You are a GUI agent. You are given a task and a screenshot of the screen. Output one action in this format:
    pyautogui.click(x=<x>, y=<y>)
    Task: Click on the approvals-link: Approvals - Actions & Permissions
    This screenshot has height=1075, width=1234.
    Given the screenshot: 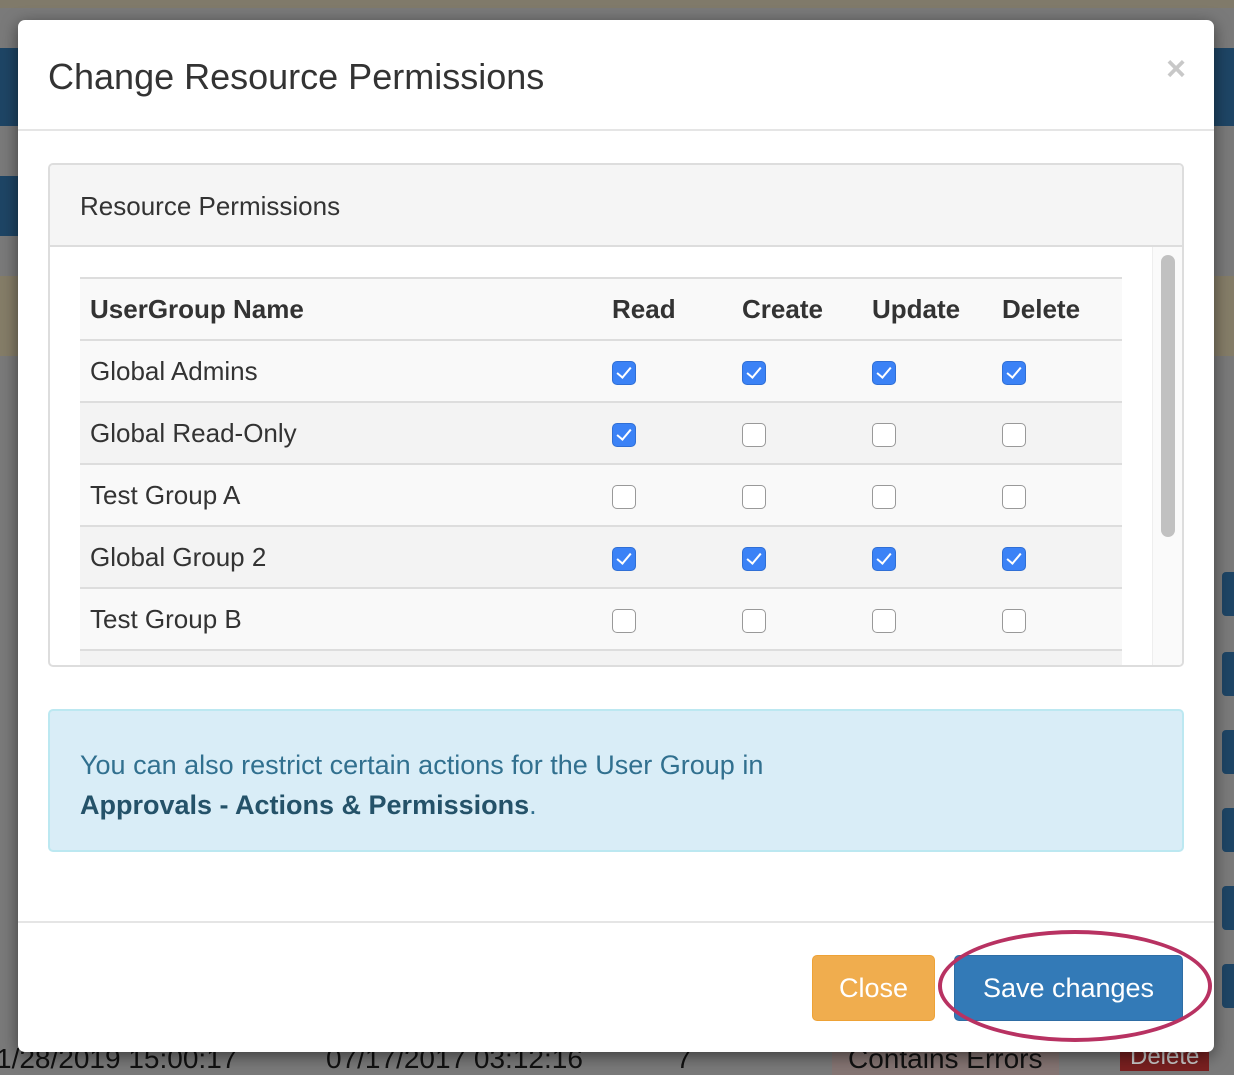 What is the action you would take?
    pyautogui.click(x=305, y=805)
    